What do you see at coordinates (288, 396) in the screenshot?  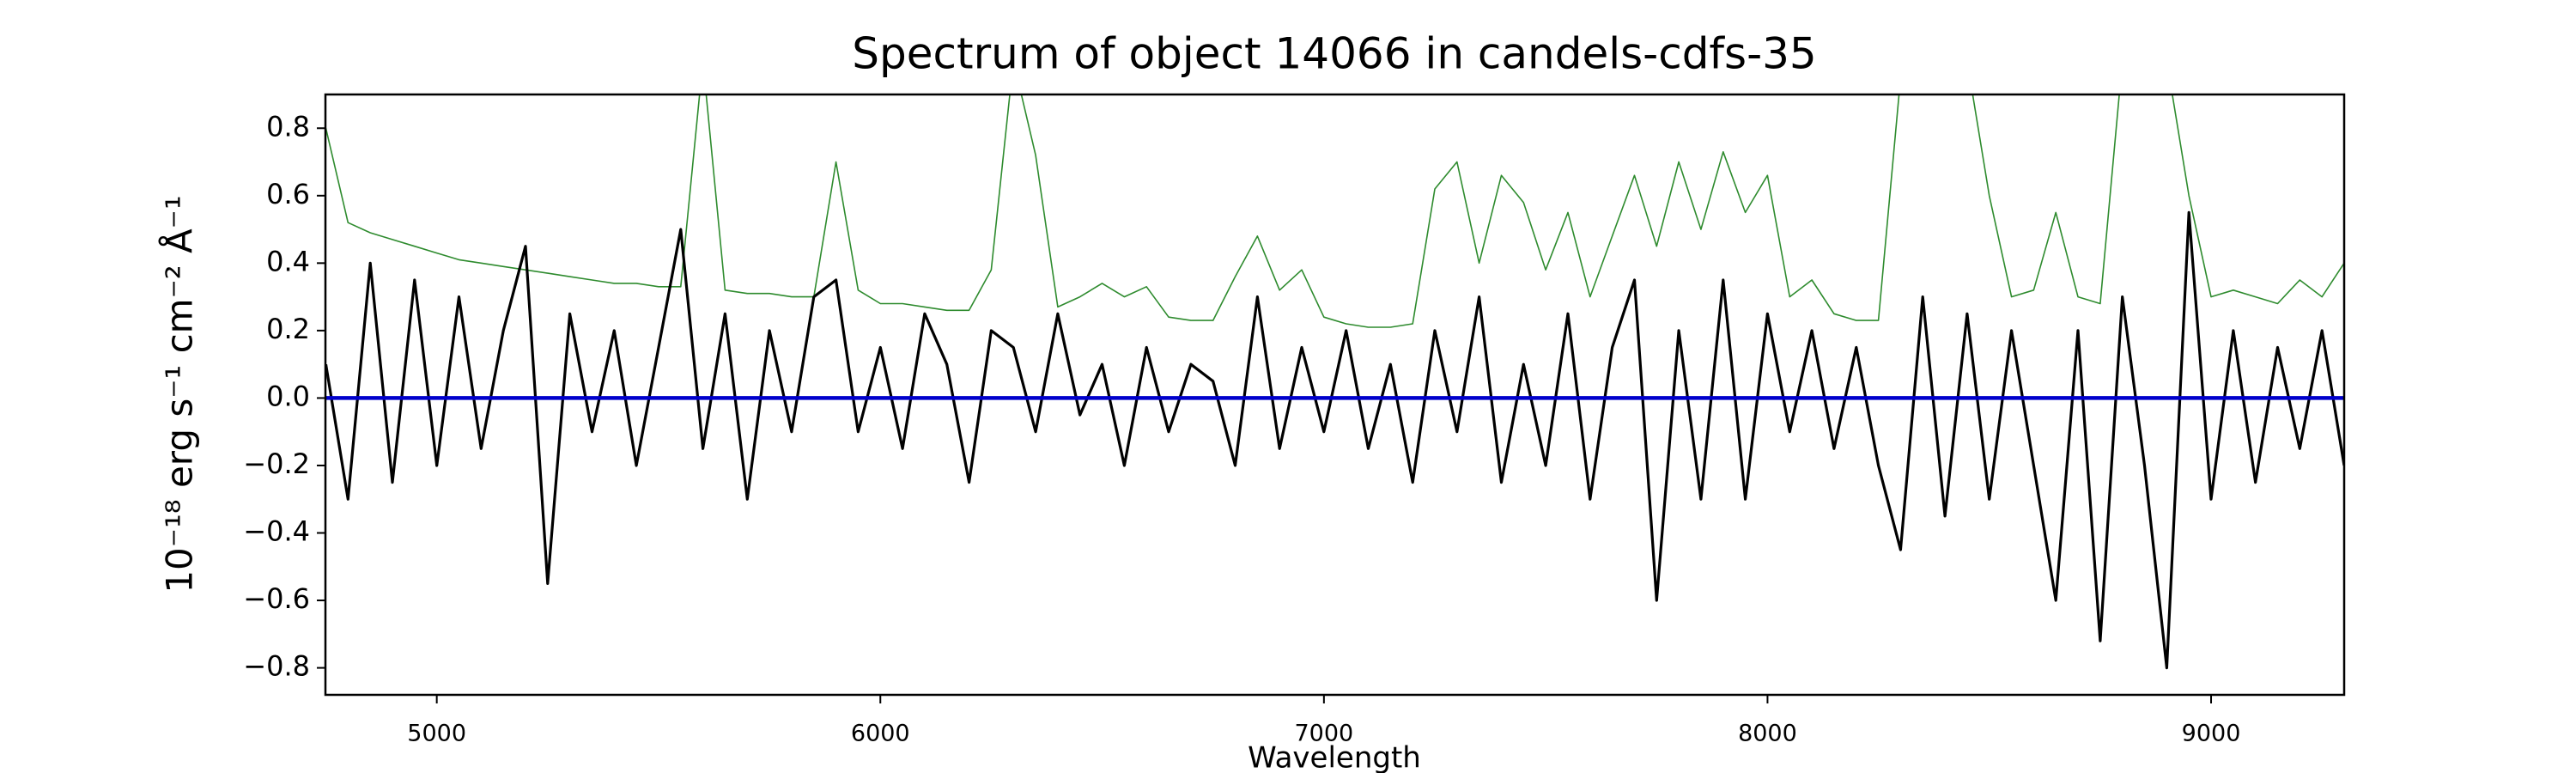 I see `y-tick-label: 0.0` at bounding box center [288, 396].